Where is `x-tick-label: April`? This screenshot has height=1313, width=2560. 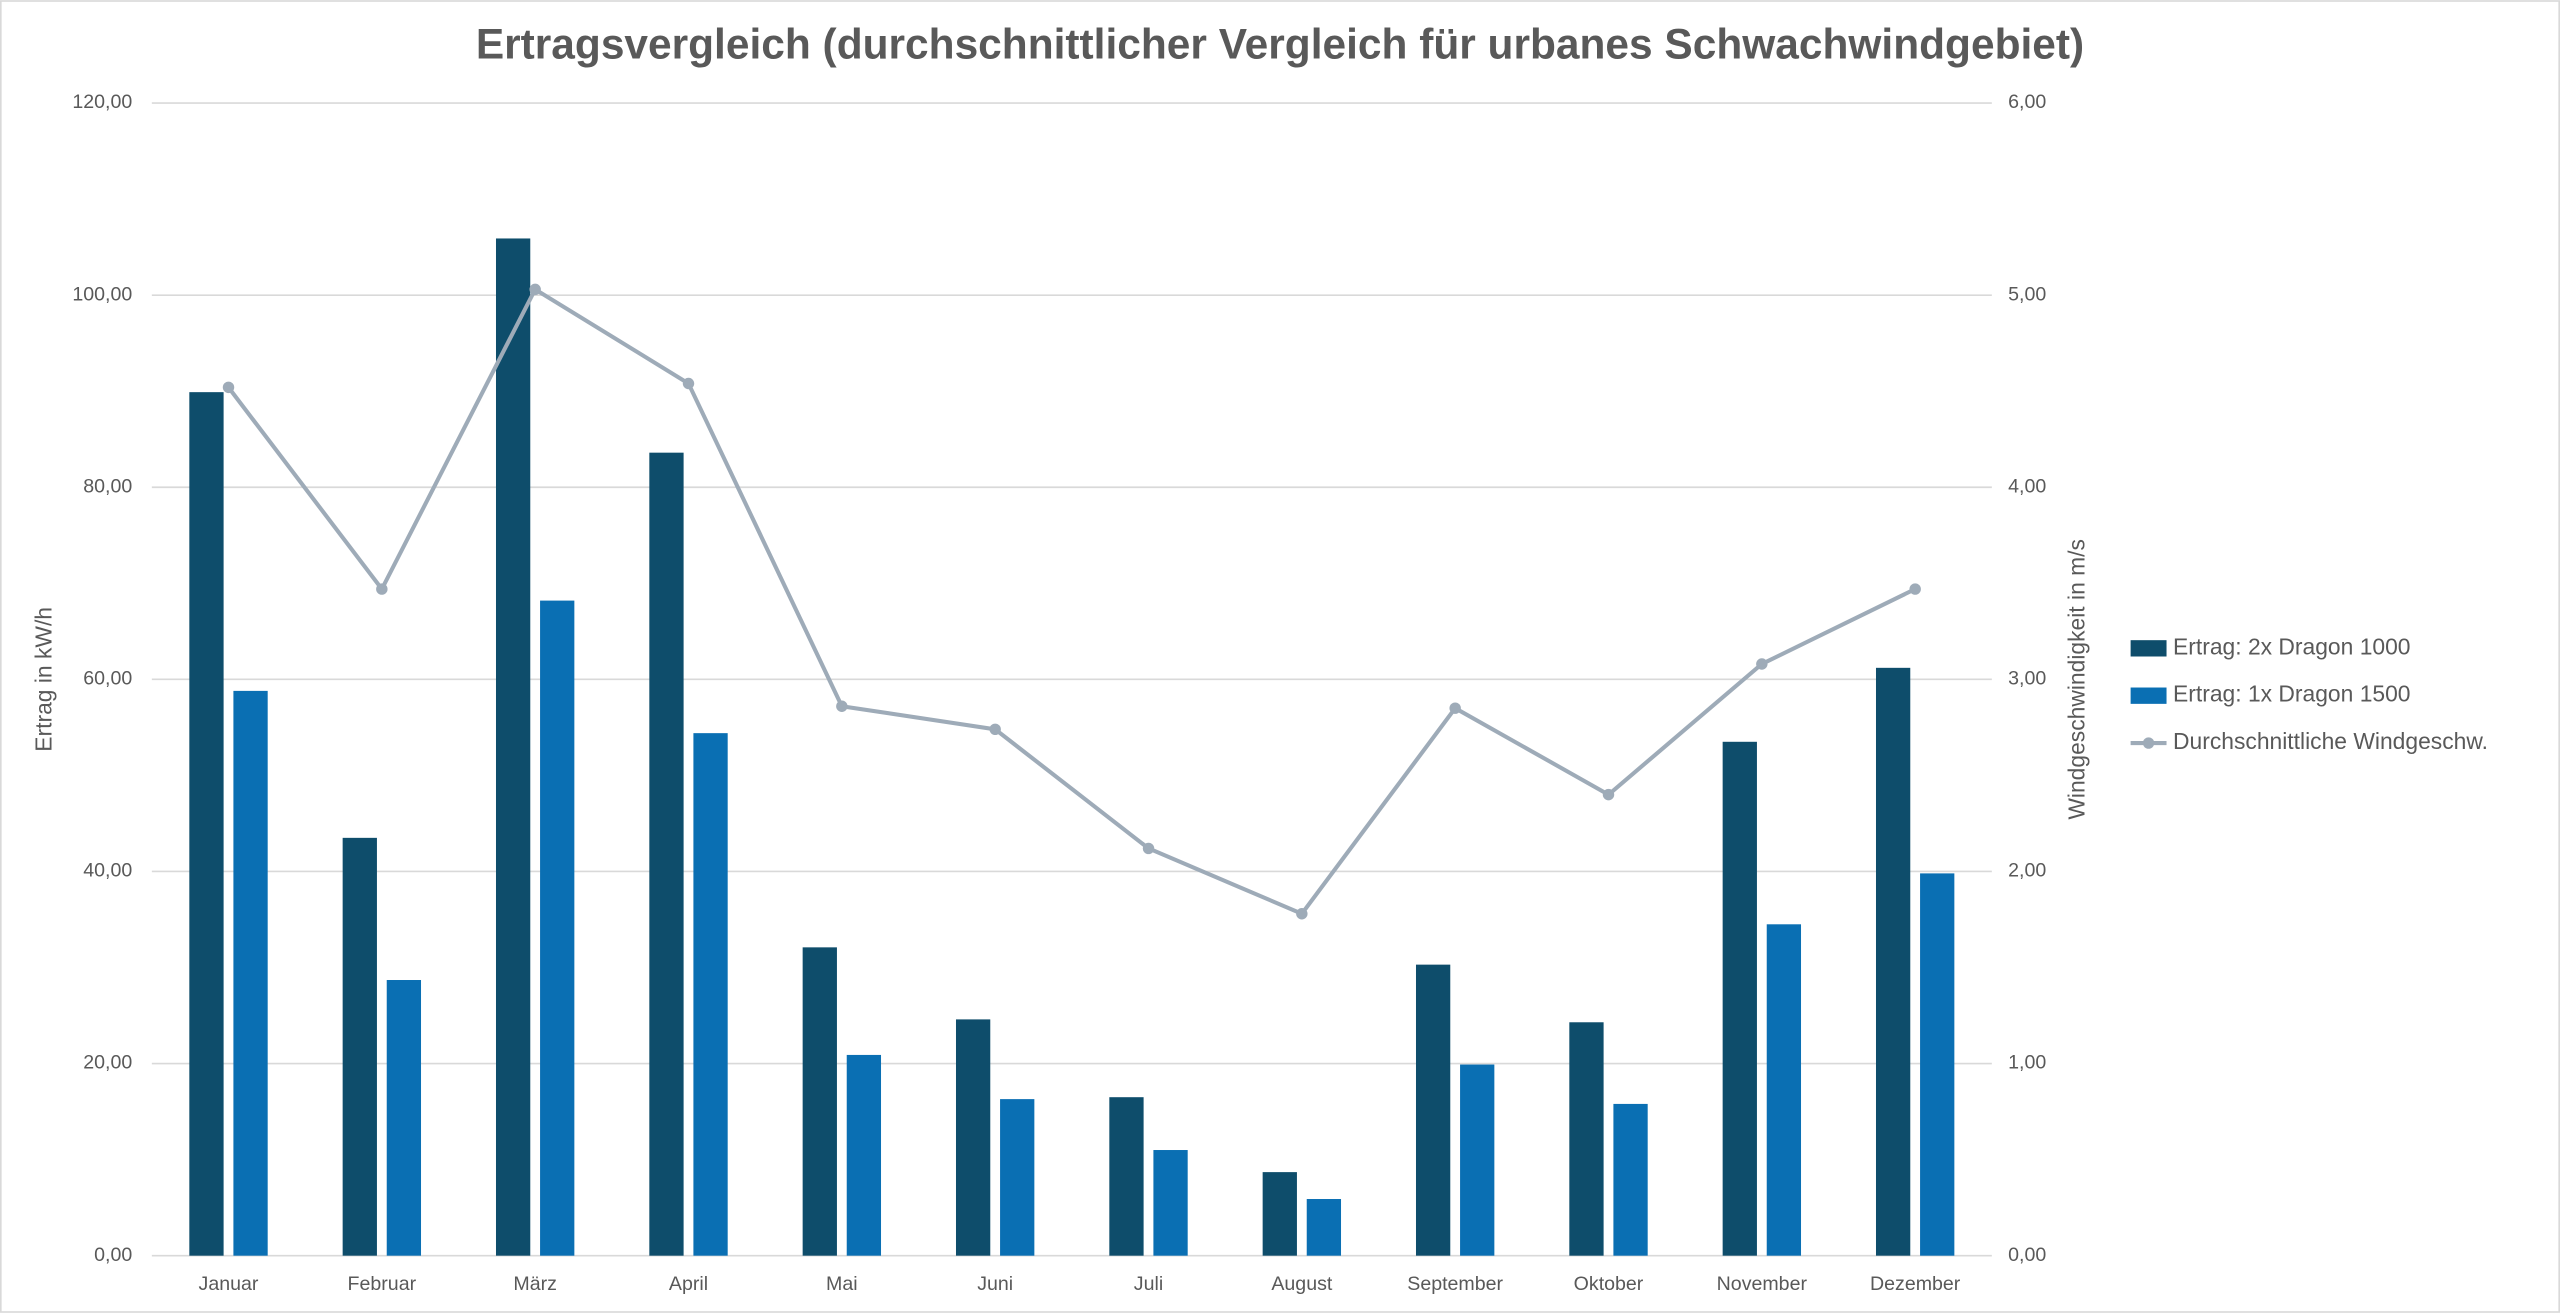 x-tick-label: April is located at coordinates (688, 1284).